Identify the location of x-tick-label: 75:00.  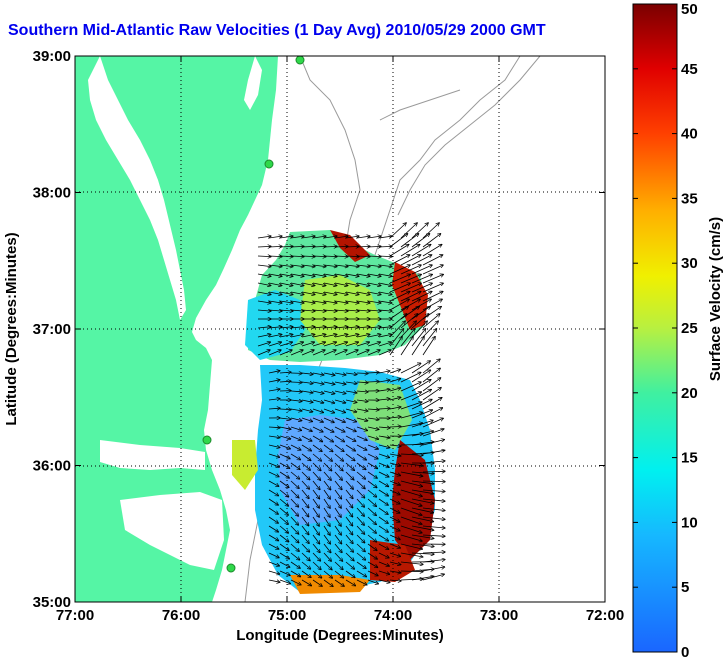
(287, 615).